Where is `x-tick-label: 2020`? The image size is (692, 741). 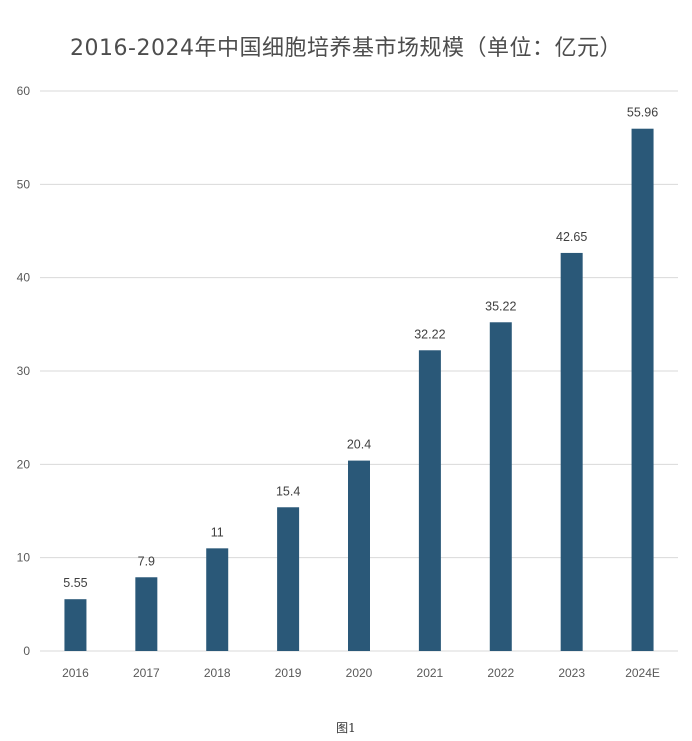
x-tick-label: 2020 is located at coordinates (359, 673).